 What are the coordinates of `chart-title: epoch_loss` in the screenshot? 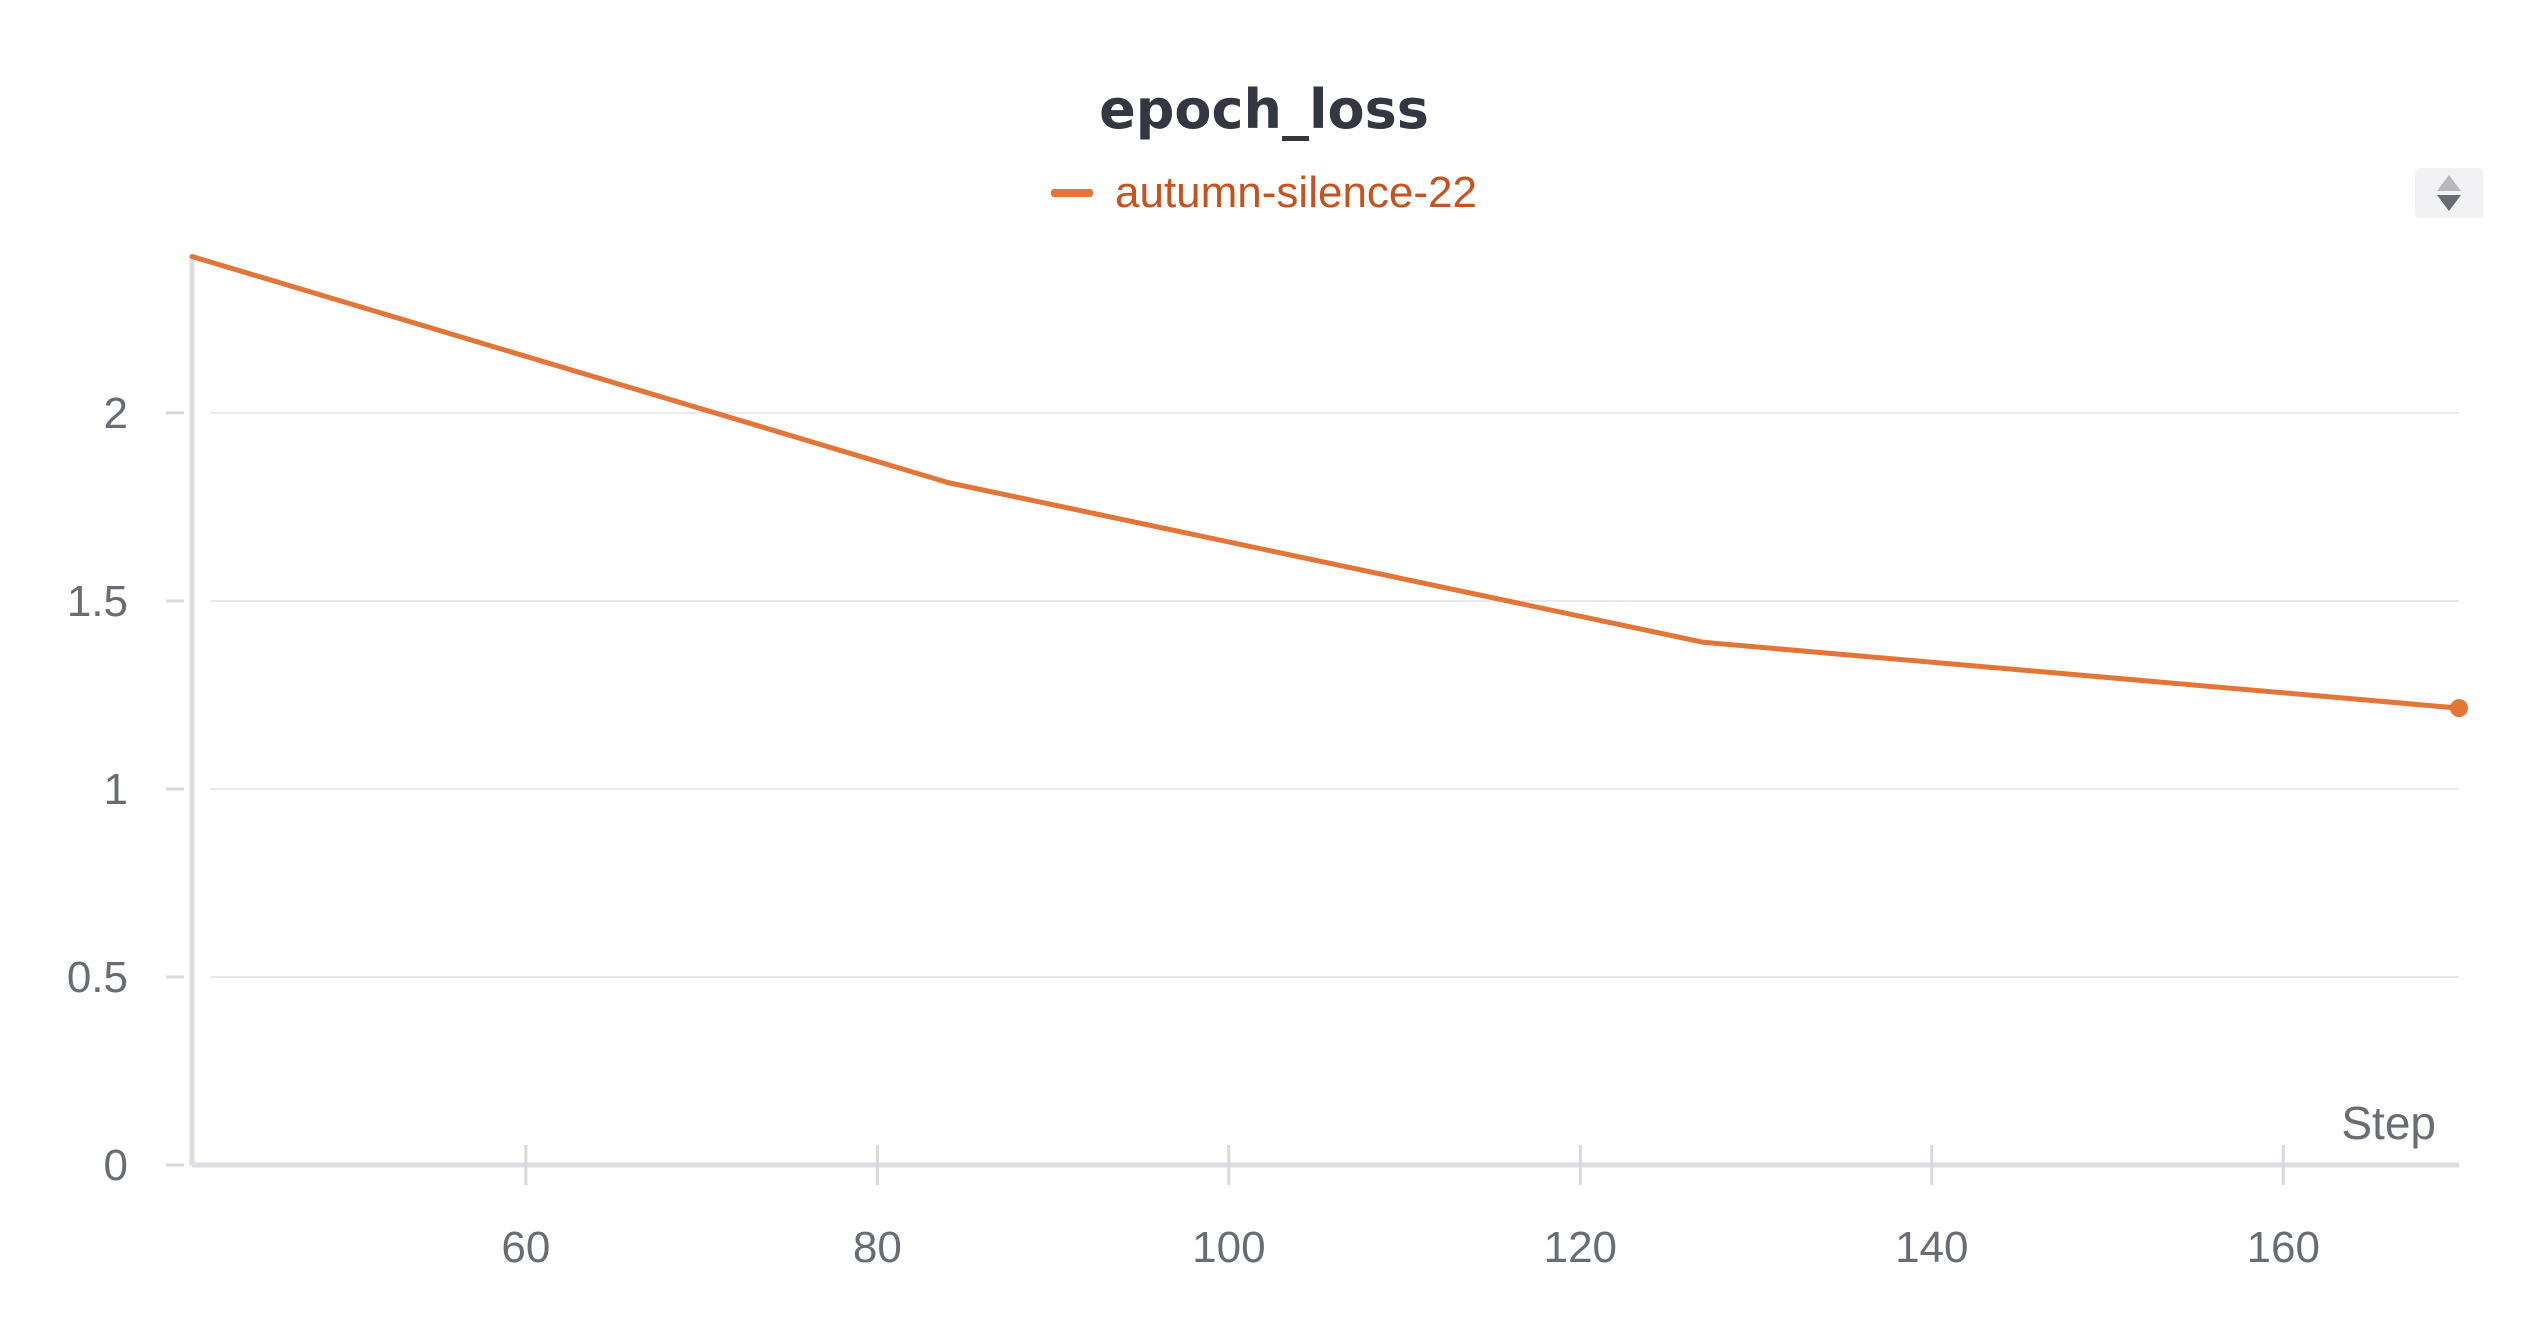 It's located at (1264, 109).